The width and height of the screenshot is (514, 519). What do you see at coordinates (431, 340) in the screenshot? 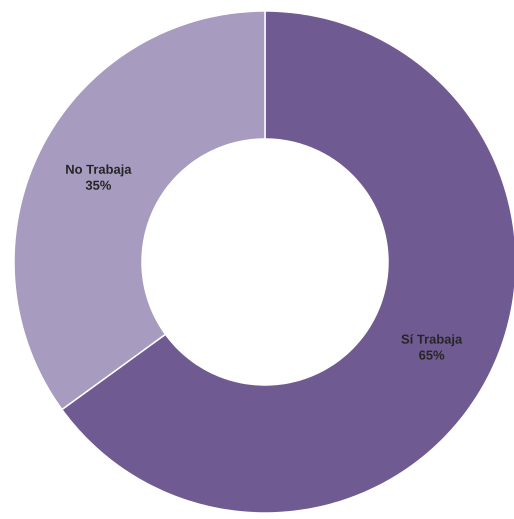
I see `slice-label: Sí Trabaja` at bounding box center [431, 340].